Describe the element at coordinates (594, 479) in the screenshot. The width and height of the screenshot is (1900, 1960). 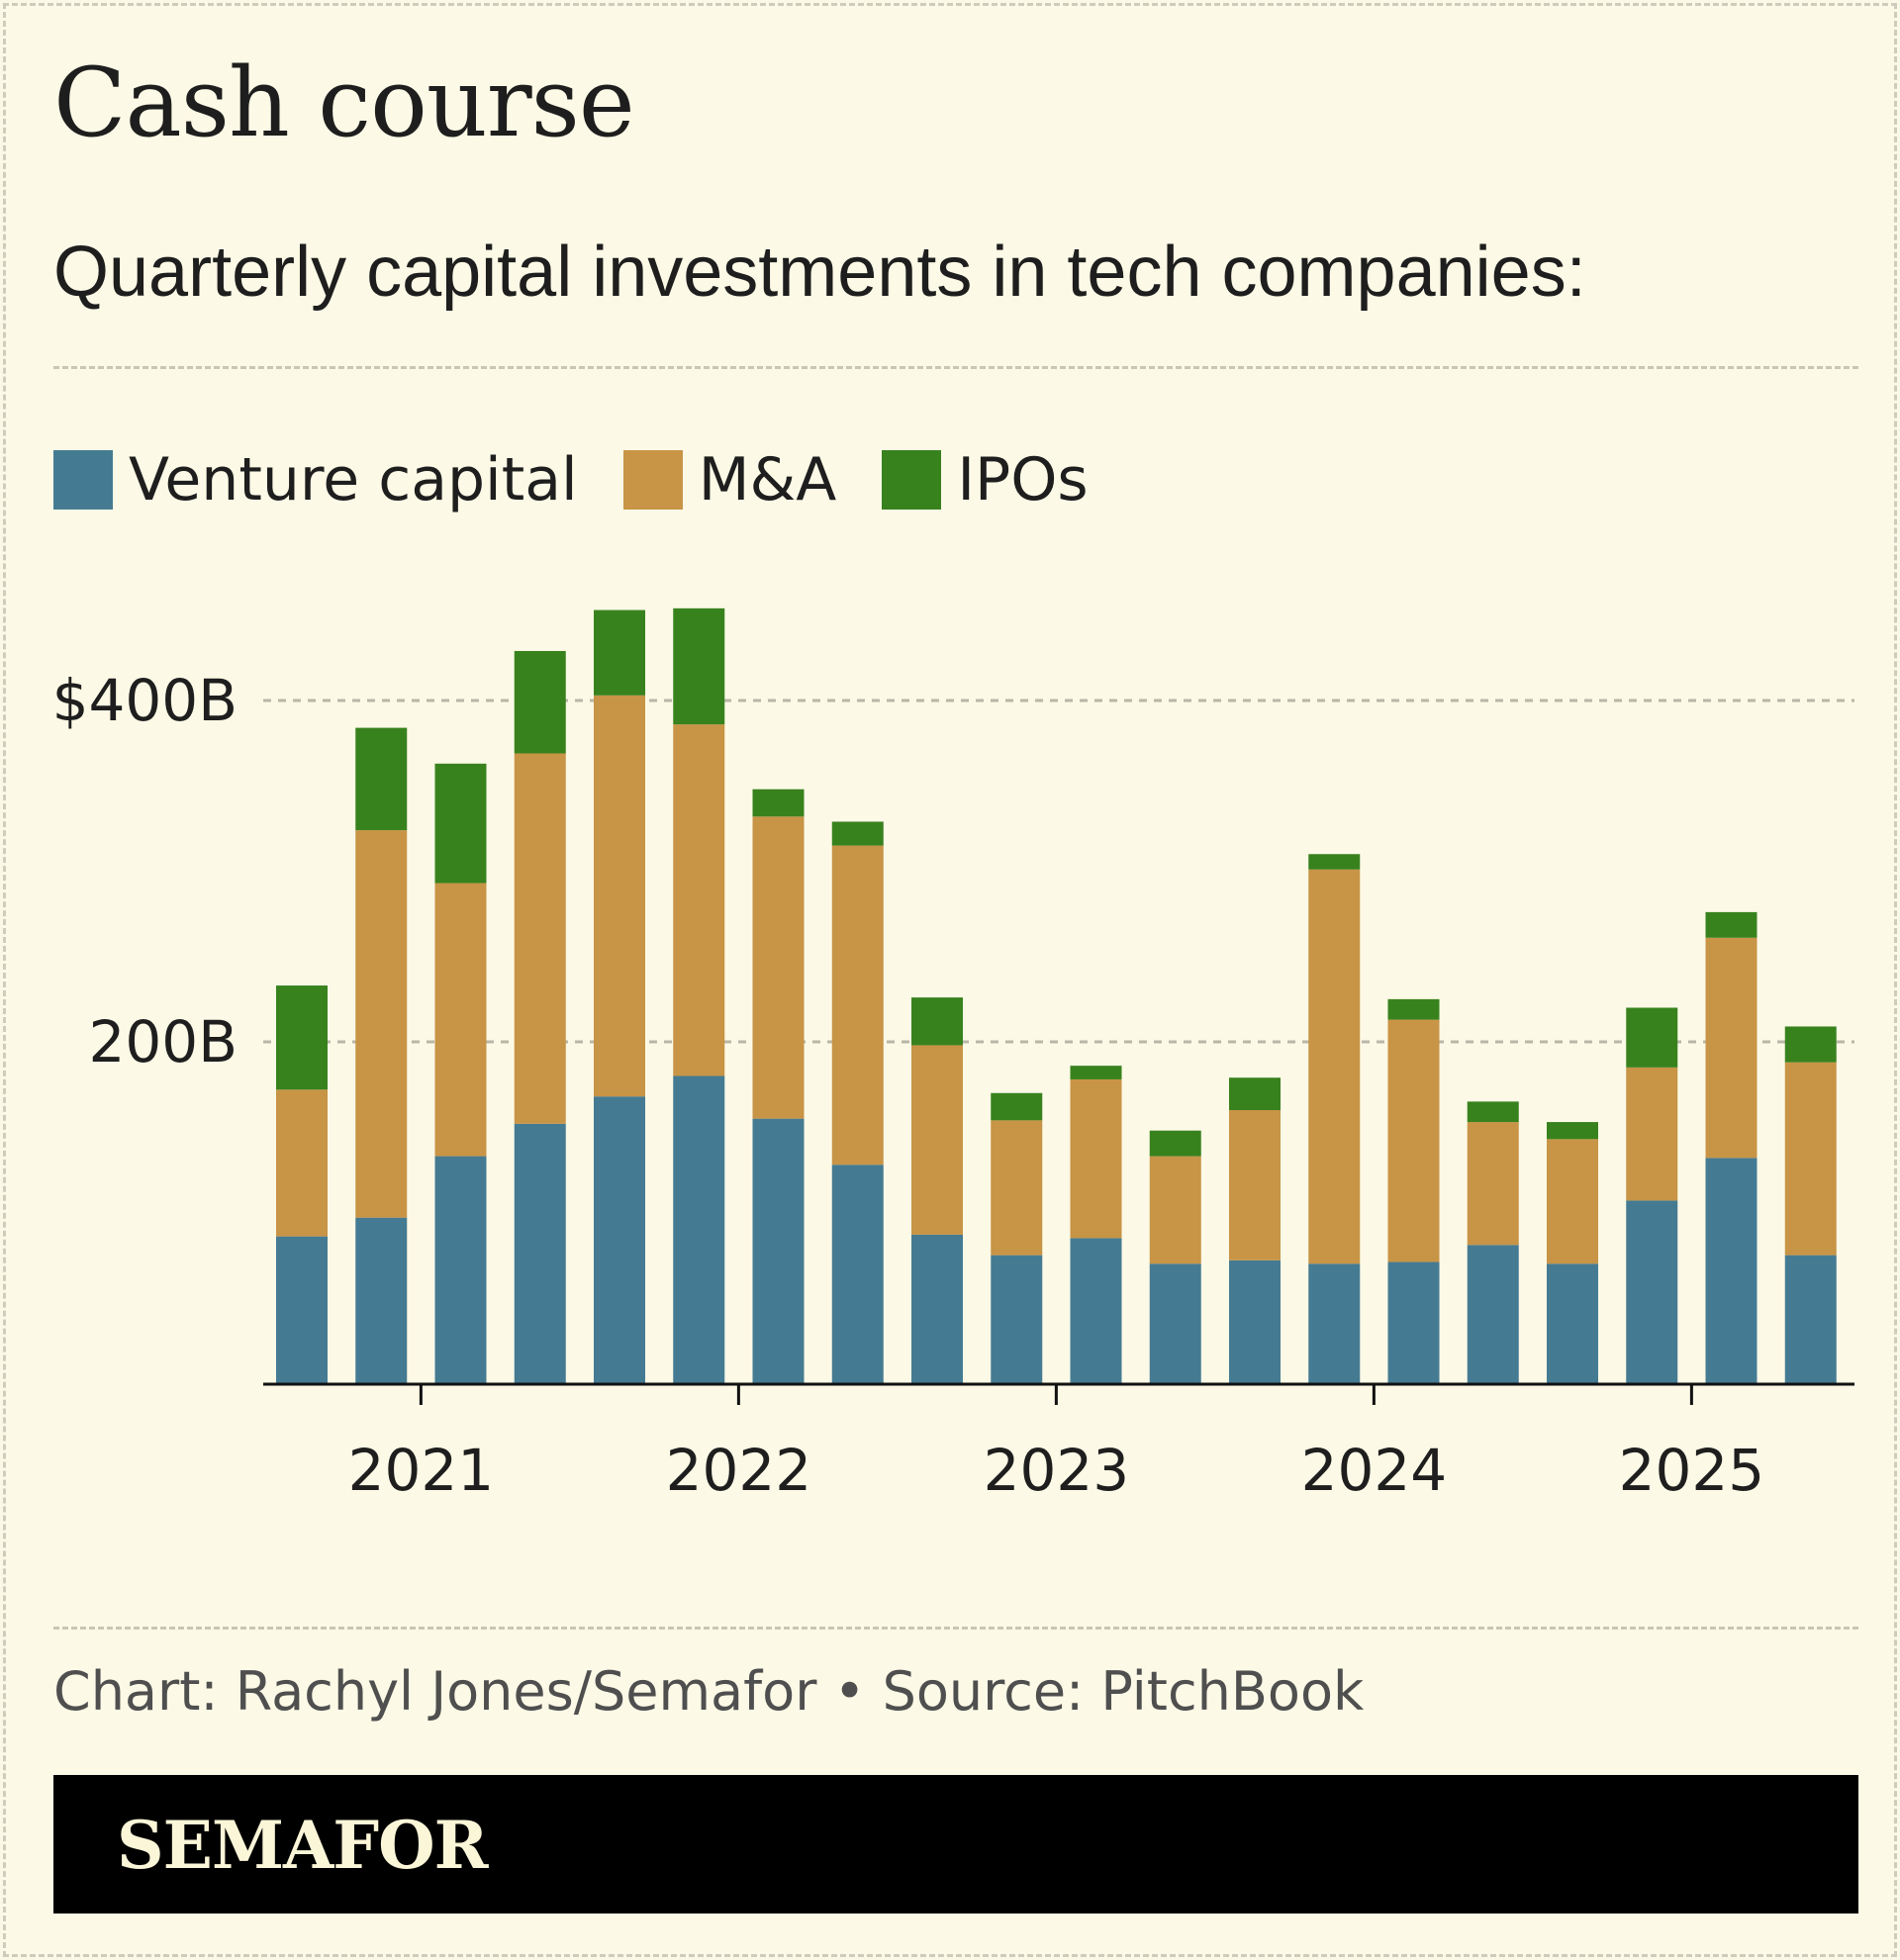
I see `chart-legend: Venture capital M&A IPOs` at that location.